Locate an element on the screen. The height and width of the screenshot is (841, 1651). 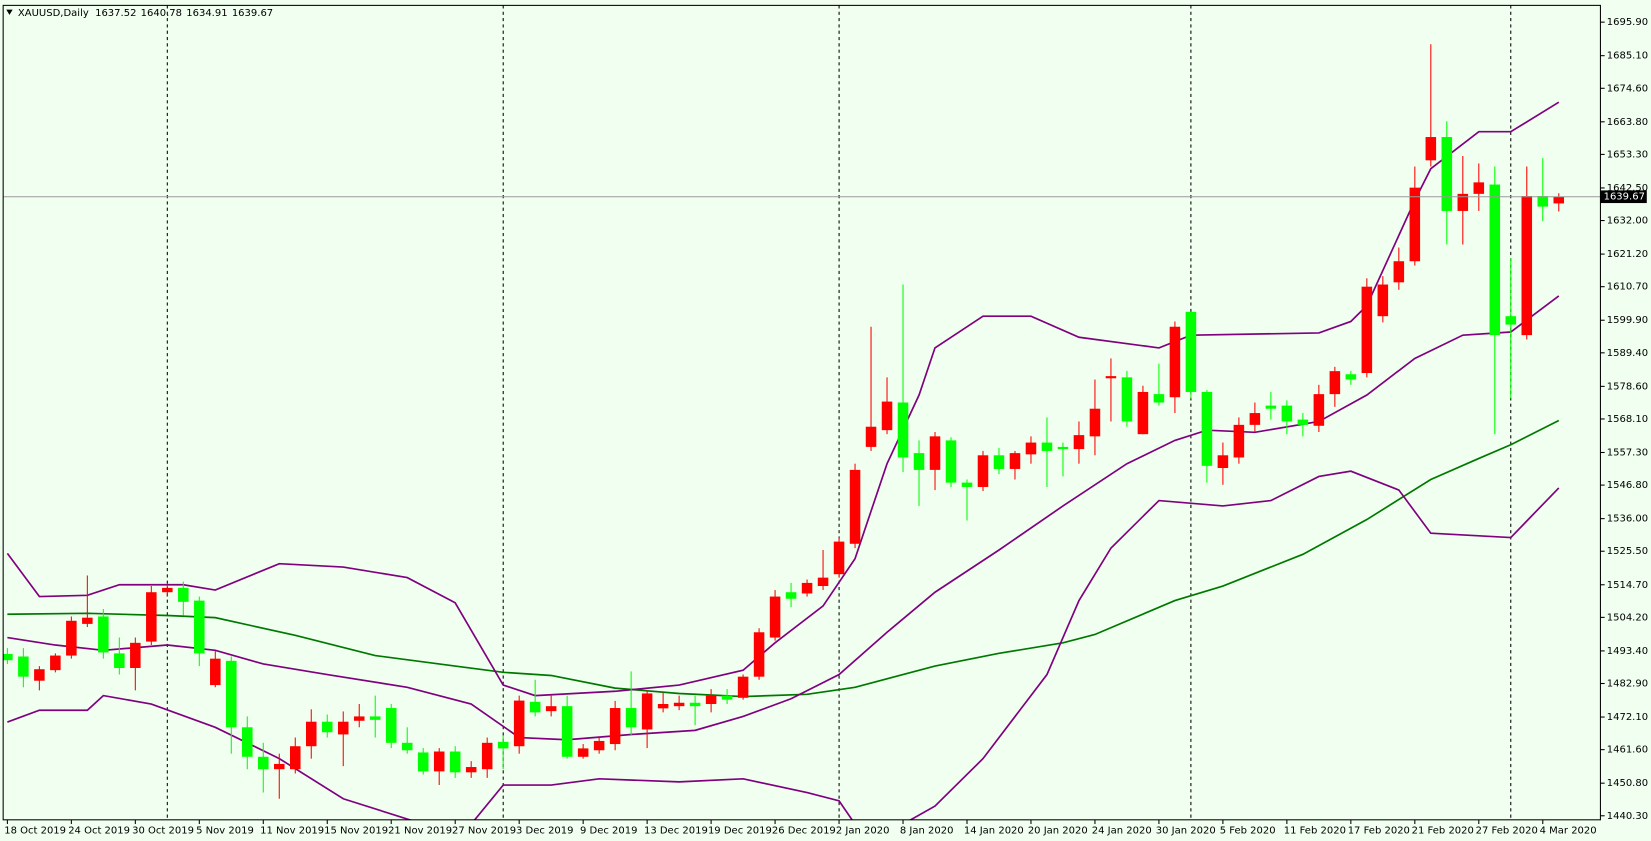
y-tick-label: 1695.90 is located at coordinates (1627, 22).